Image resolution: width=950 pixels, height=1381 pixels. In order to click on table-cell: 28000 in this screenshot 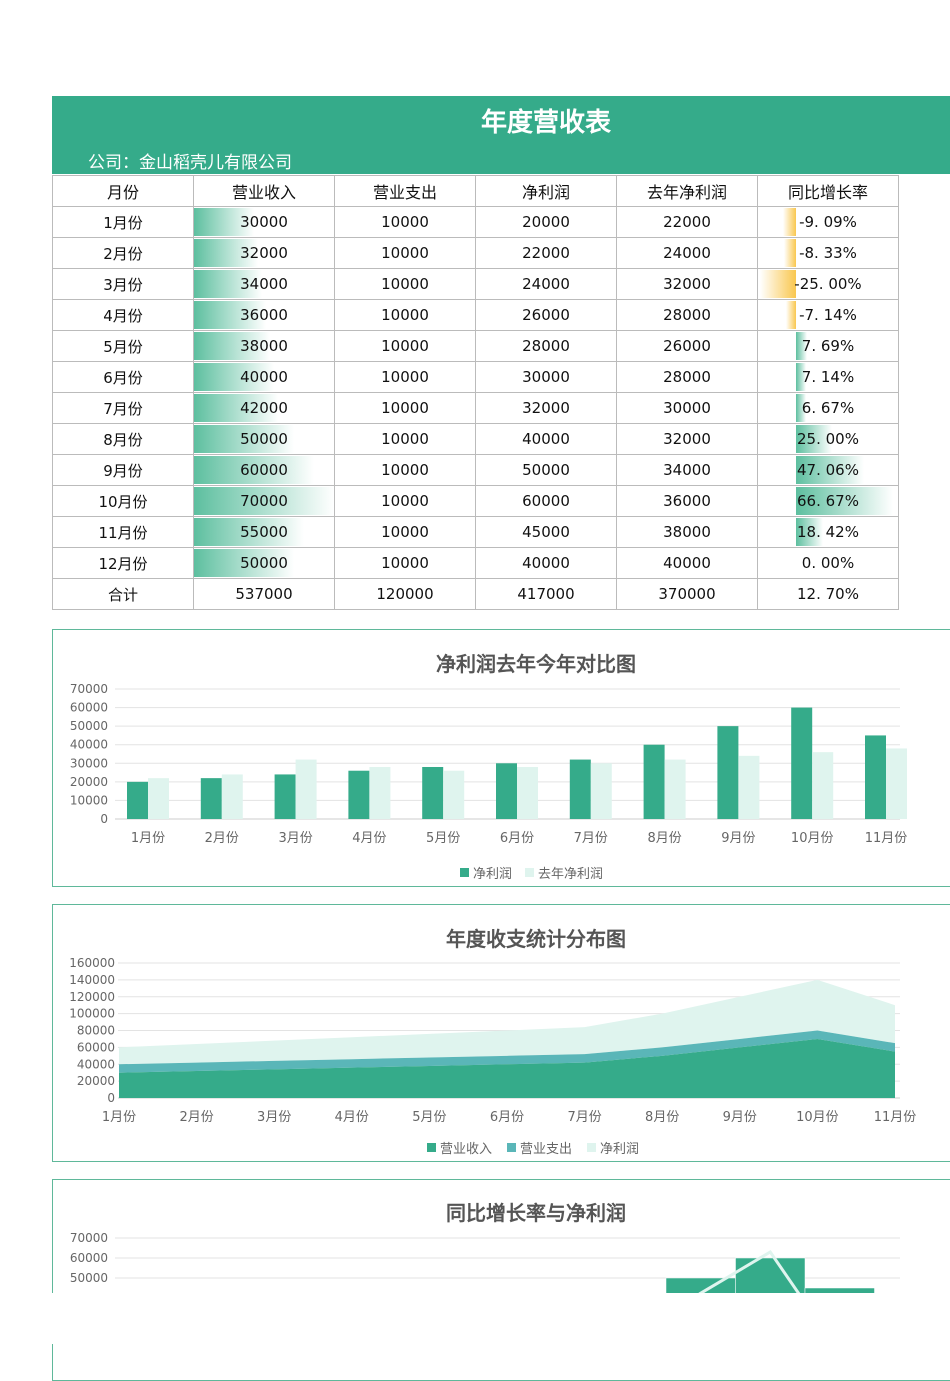, I will do `click(546, 346)`.